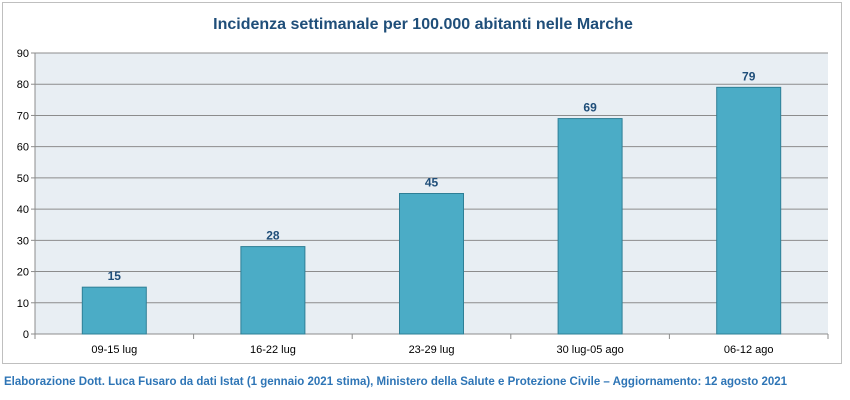  I want to click on data-label: 28, so click(273, 236).